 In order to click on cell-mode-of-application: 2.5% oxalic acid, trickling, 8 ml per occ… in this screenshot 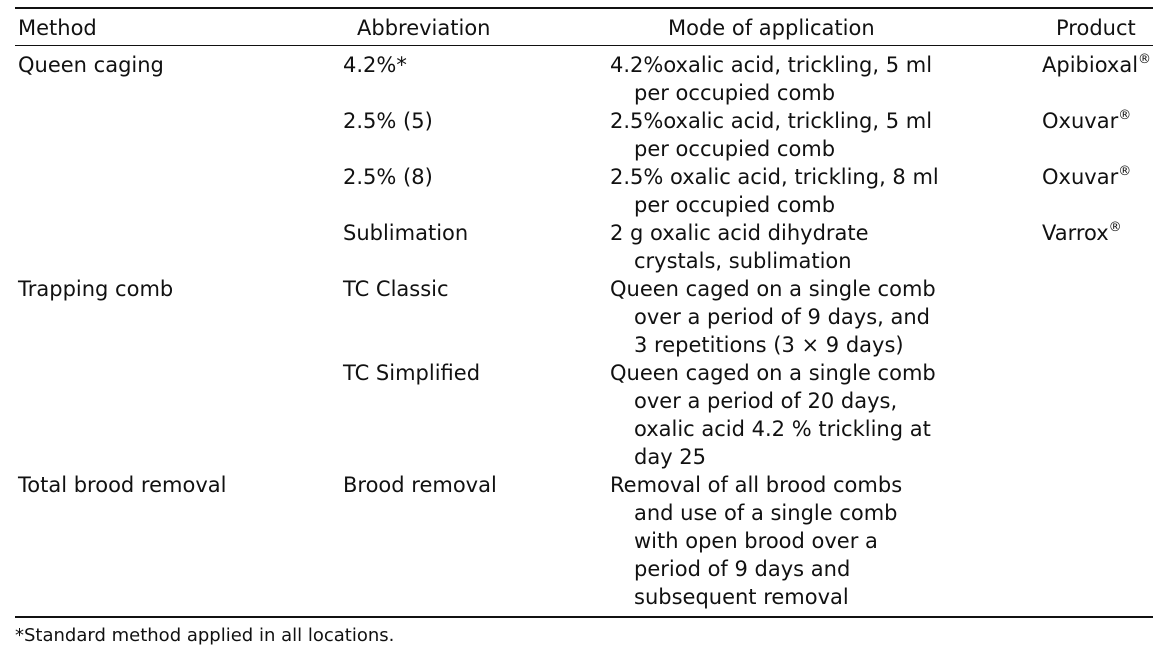, I will do `click(774, 191)`.